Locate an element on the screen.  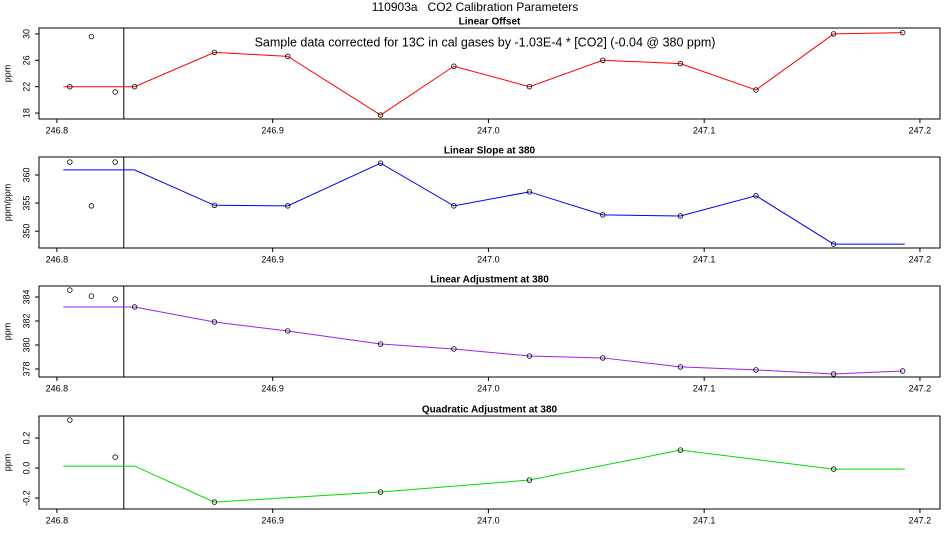
y-tick-label: 30 is located at coordinates (26, 34).